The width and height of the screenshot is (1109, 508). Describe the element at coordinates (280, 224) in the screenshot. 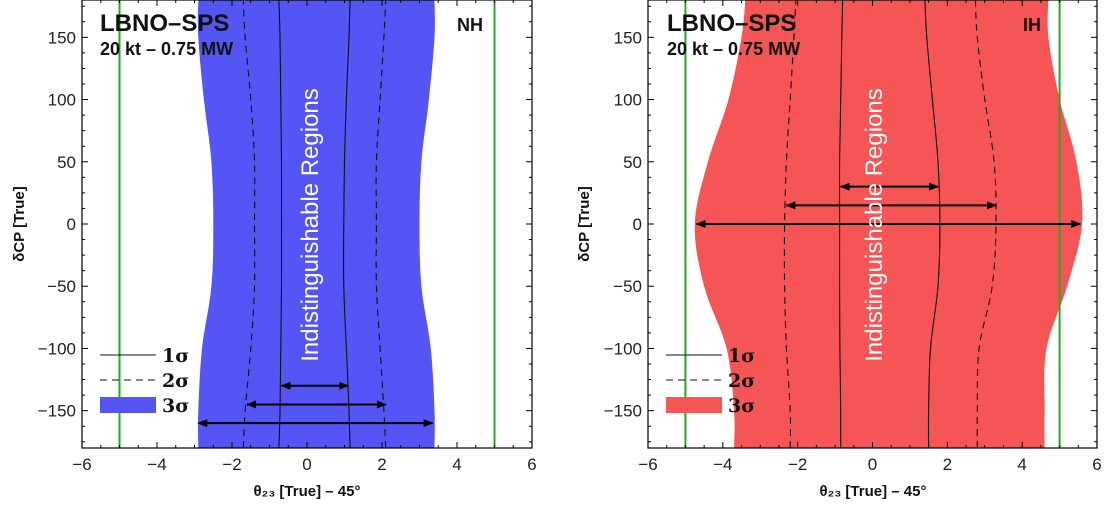

I see `sigma1-contour-left` at that location.